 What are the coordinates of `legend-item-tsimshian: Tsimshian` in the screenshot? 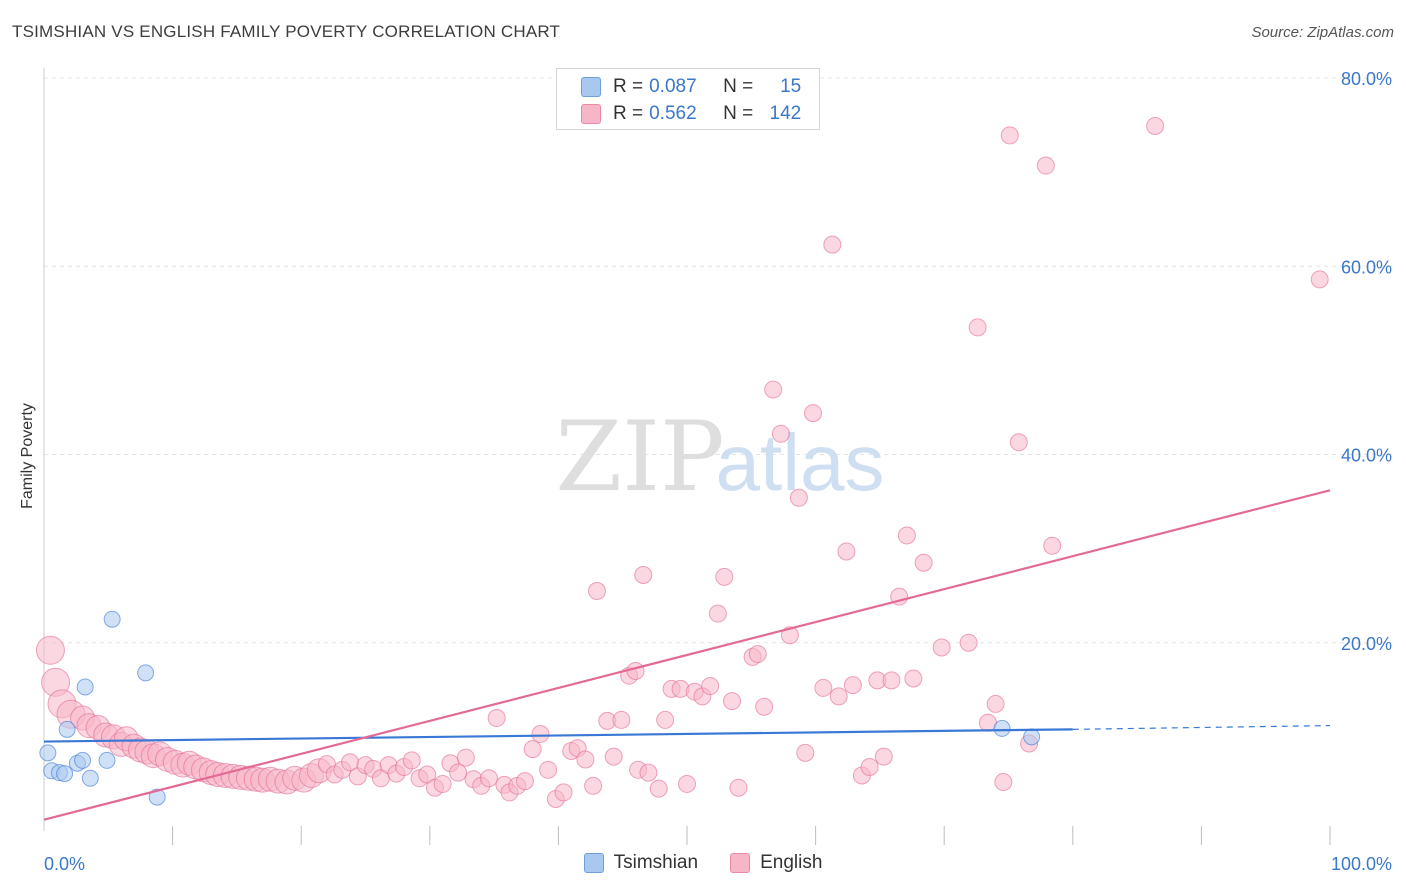 It's located at (641, 863).